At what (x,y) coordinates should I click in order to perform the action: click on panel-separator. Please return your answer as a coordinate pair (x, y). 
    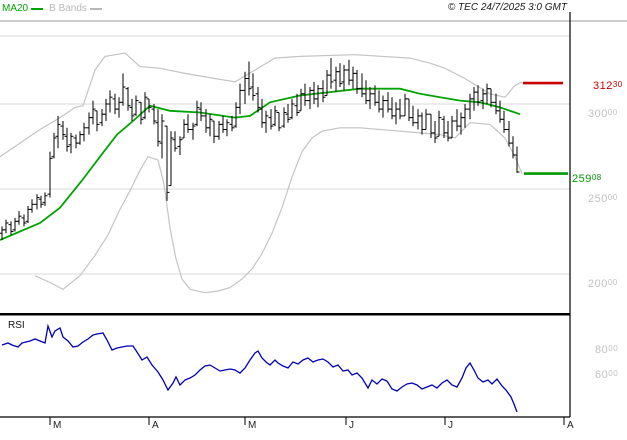
    Looking at the image, I should click on (285, 314).